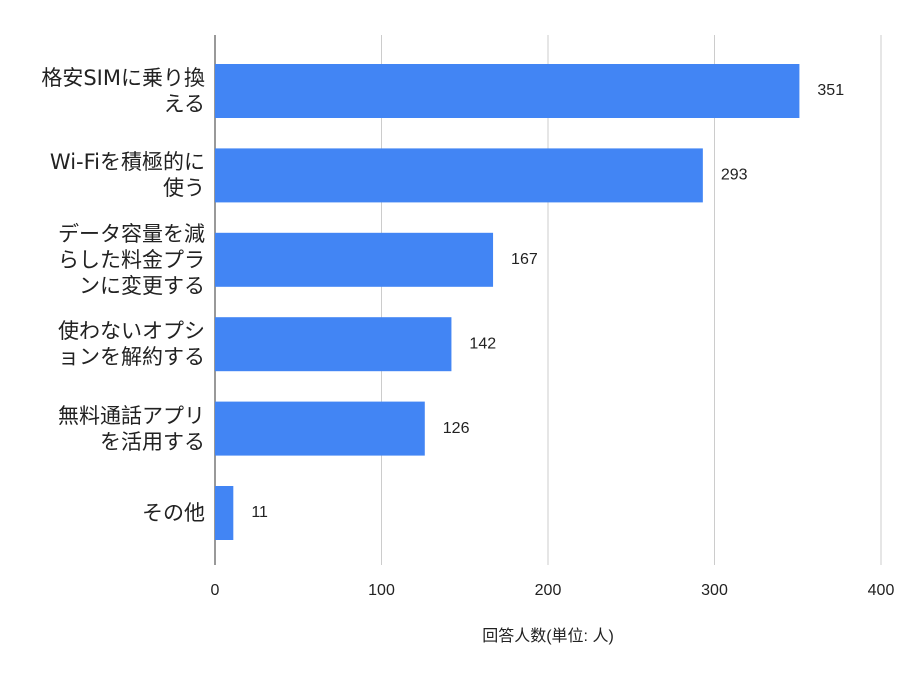 The height and width of the screenshot is (682, 916). Describe the element at coordinates (127, 175) in the screenshot. I see `y-tick-label: Wi-Fiを積極的に使う` at that location.